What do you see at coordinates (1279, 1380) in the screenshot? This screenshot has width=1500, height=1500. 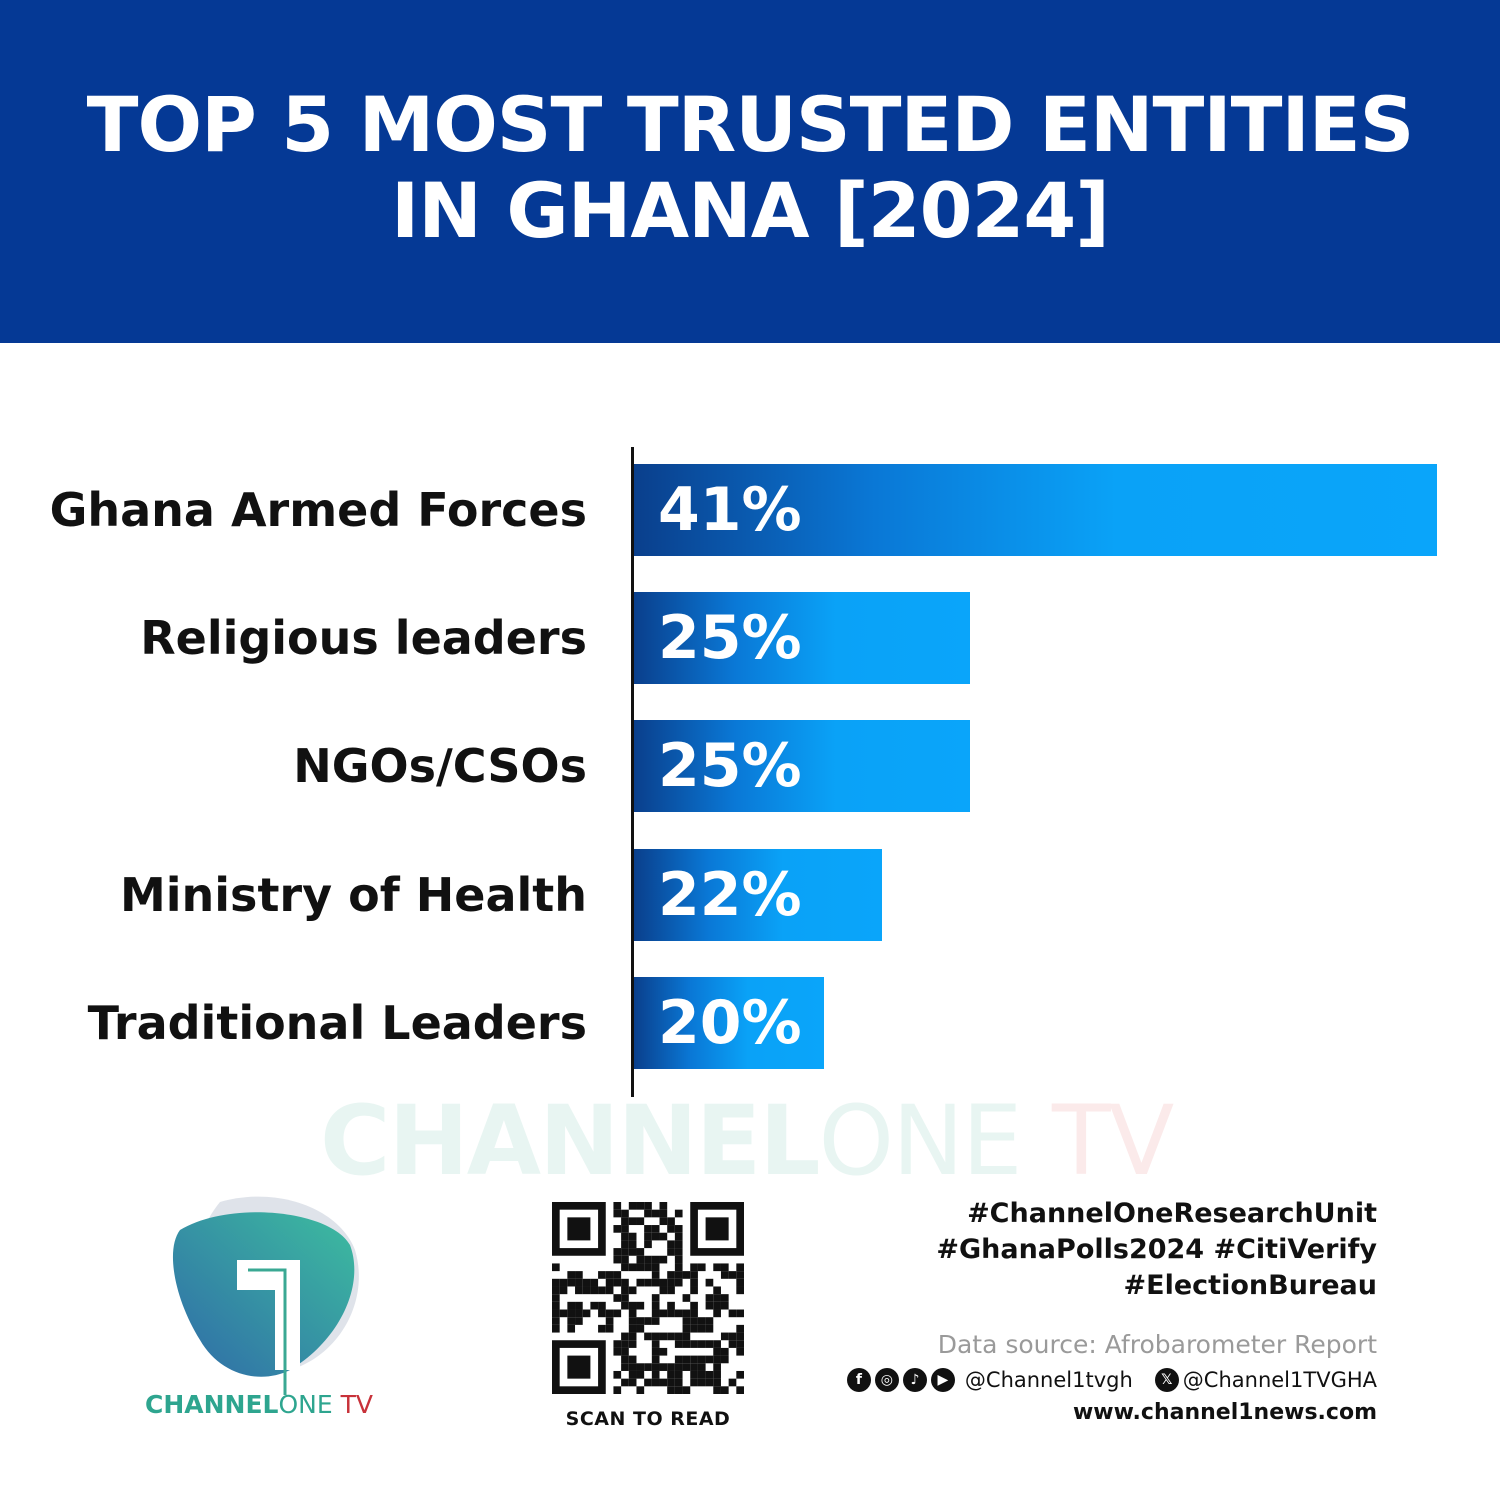 I see `handle-x: @Channel1TVGHA` at bounding box center [1279, 1380].